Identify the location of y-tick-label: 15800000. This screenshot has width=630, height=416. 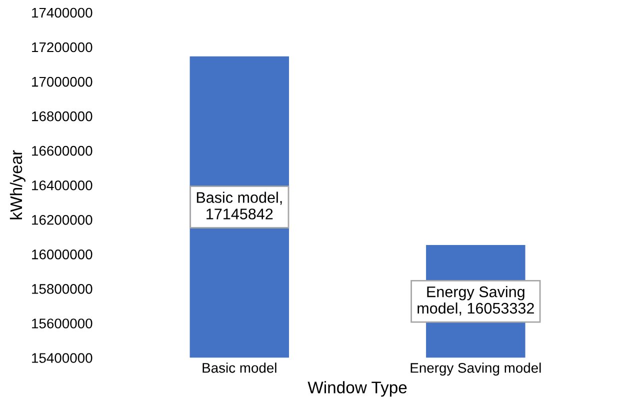
(62, 289).